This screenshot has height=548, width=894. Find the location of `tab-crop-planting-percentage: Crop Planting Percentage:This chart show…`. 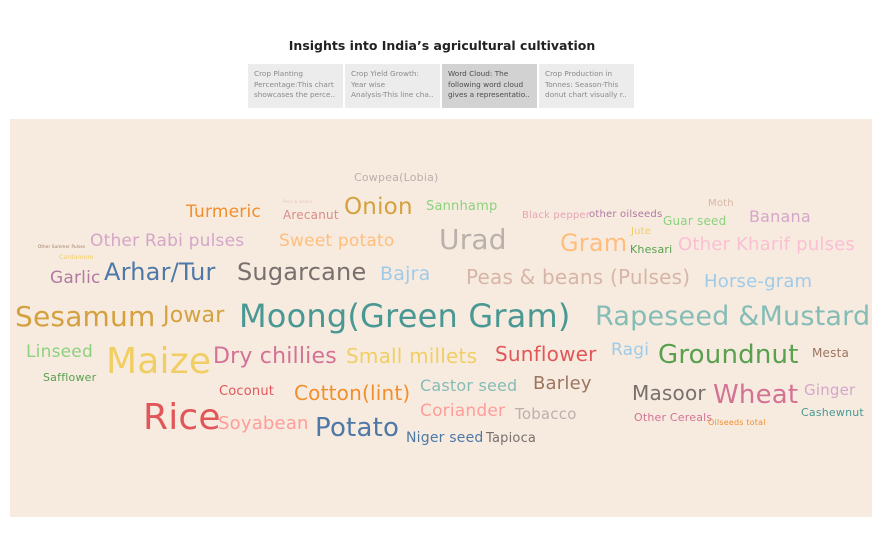

tab-crop-planting-percentage: Crop Planting Percentage:This chart show… is located at coordinates (295, 86).